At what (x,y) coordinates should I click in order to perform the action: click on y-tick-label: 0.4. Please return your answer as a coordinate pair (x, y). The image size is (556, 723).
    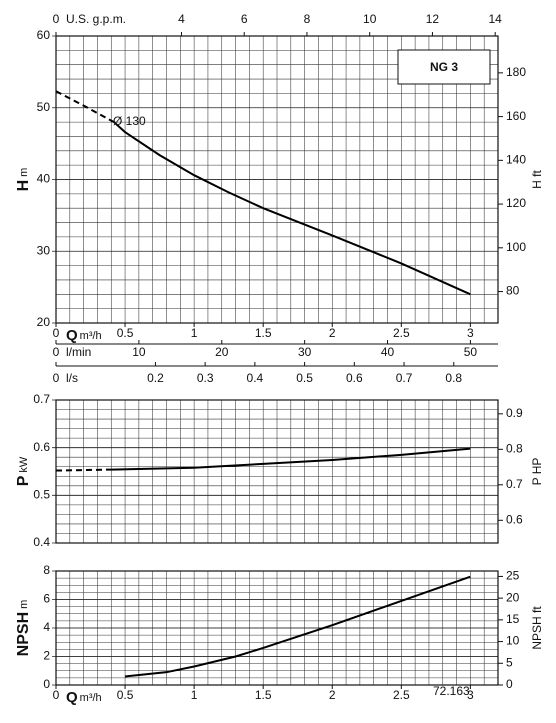
    Looking at the image, I should click on (41, 542).